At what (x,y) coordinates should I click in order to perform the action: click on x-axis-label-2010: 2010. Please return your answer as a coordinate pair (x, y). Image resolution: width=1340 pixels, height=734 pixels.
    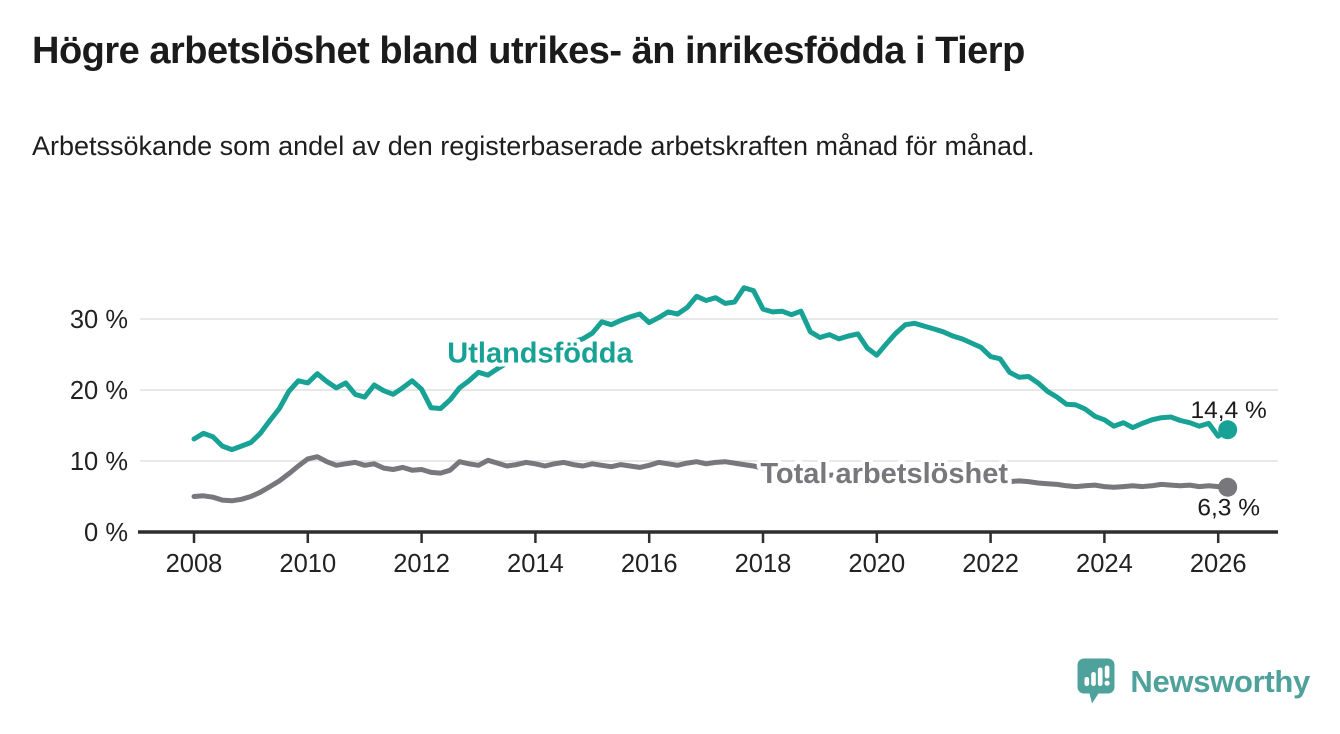
    Looking at the image, I should click on (307, 564).